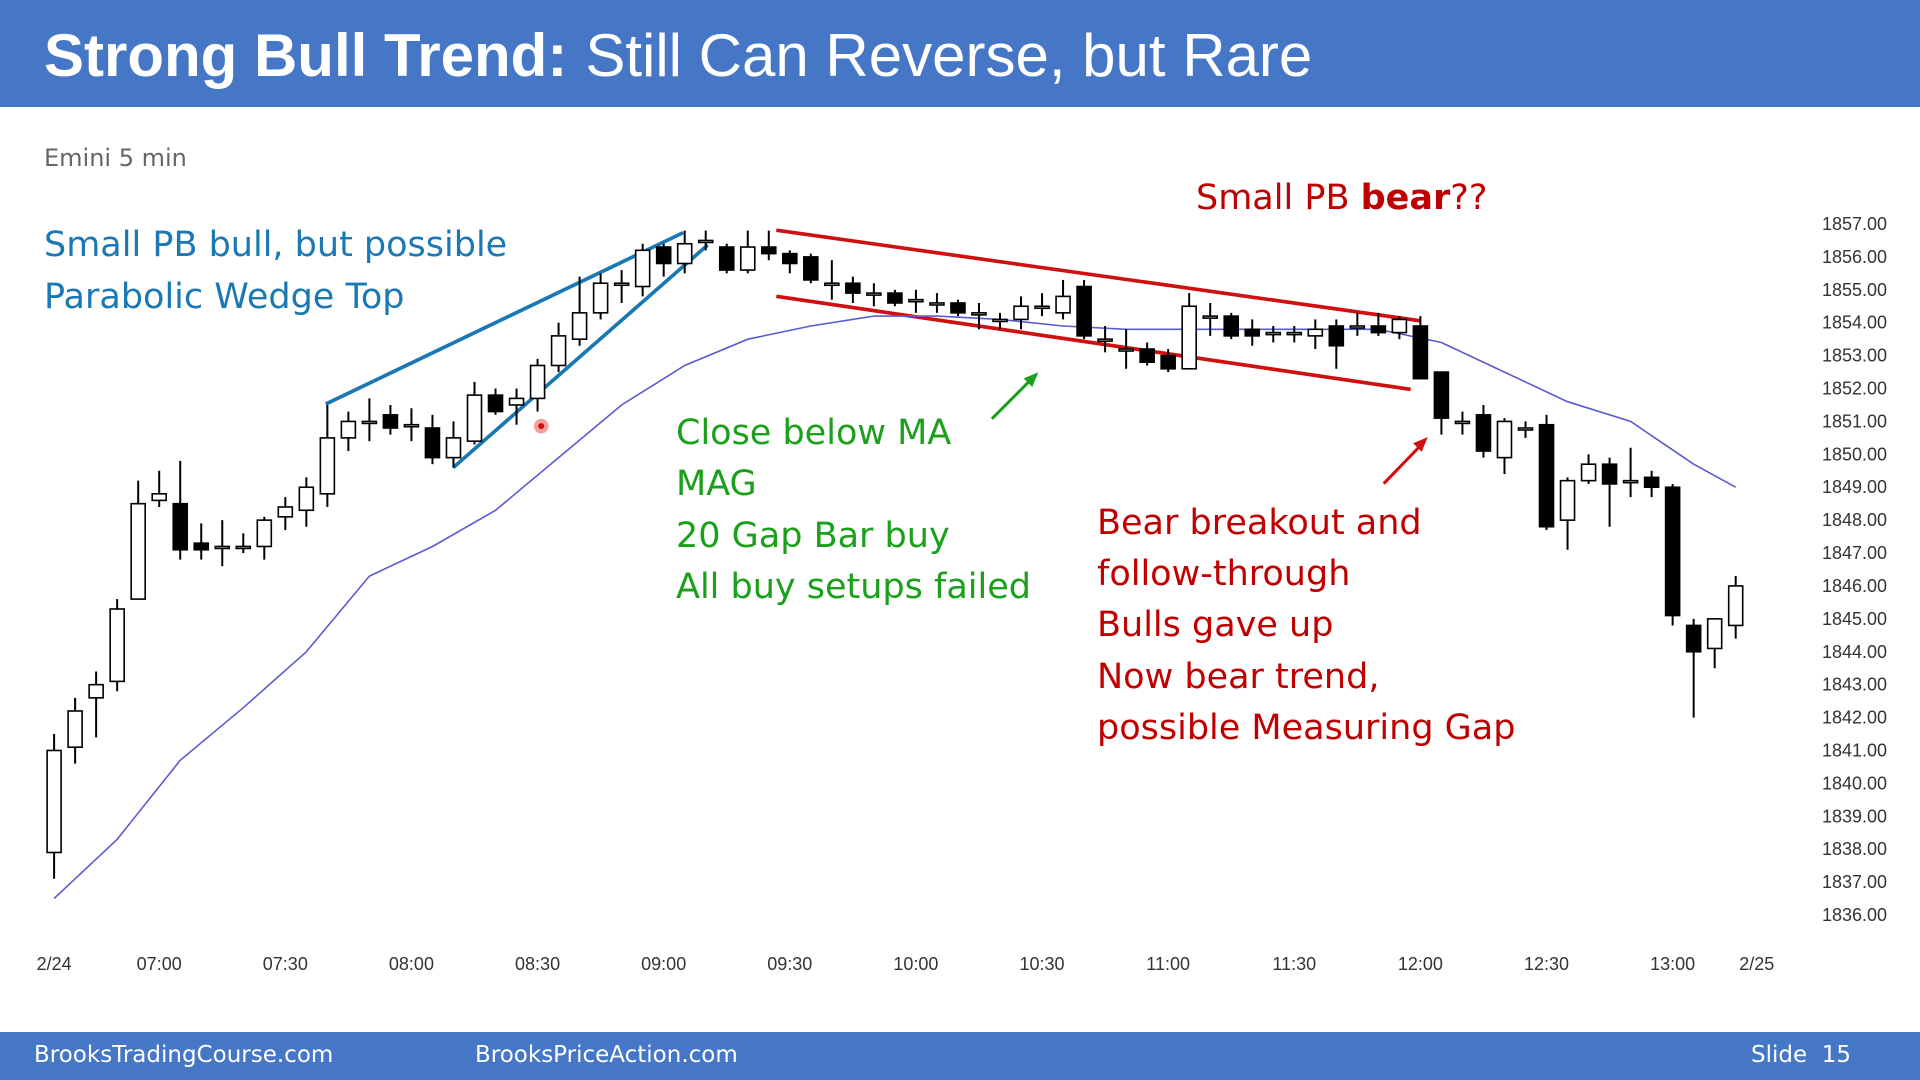  What do you see at coordinates (1854, 849) in the screenshot?
I see `y-tick-label: 1838.00` at bounding box center [1854, 849].